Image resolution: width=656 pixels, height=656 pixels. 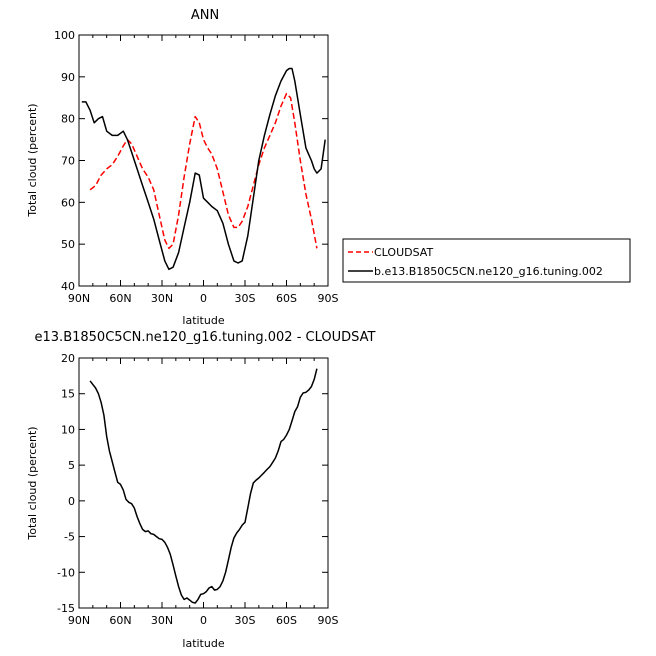 I want to click on bottom-x-tick-label: 90N, so click(x=79, y=620).